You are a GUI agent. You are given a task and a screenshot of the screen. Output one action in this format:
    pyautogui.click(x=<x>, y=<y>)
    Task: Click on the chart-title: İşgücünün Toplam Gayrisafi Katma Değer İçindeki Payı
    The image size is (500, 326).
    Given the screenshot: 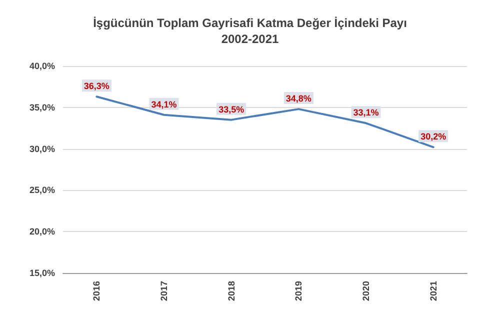 What is the action you would take?
    pyautogui.click(x=250, y=23)
    